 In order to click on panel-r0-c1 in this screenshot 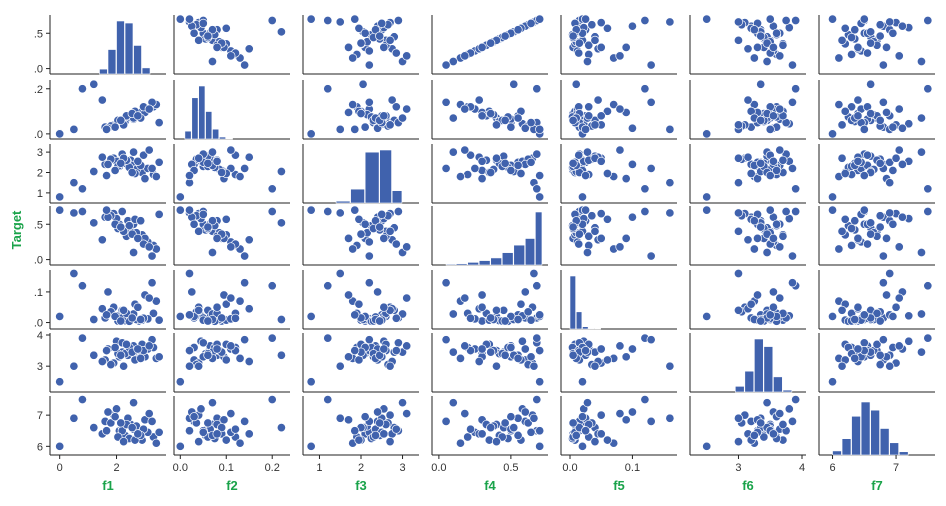, I will do `click(232, 44)`.